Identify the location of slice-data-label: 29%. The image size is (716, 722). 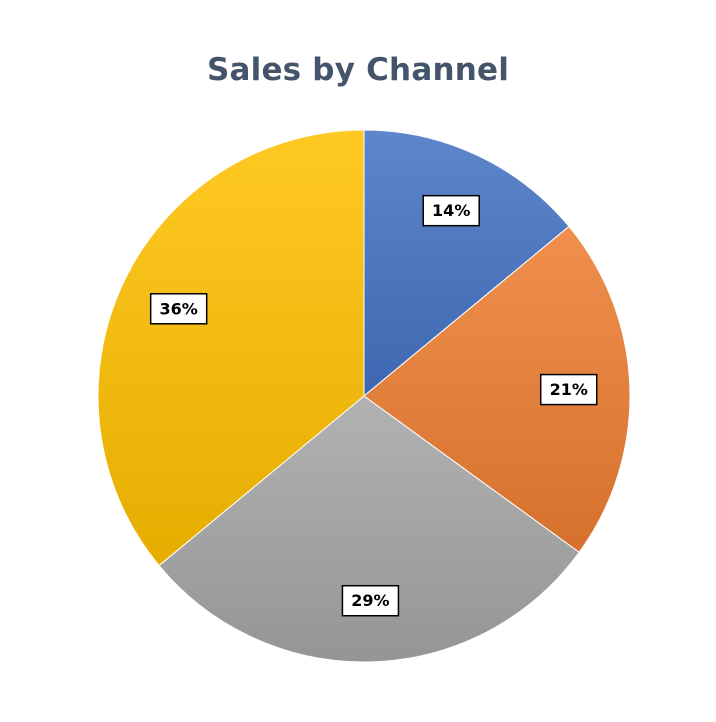
(370, 600).